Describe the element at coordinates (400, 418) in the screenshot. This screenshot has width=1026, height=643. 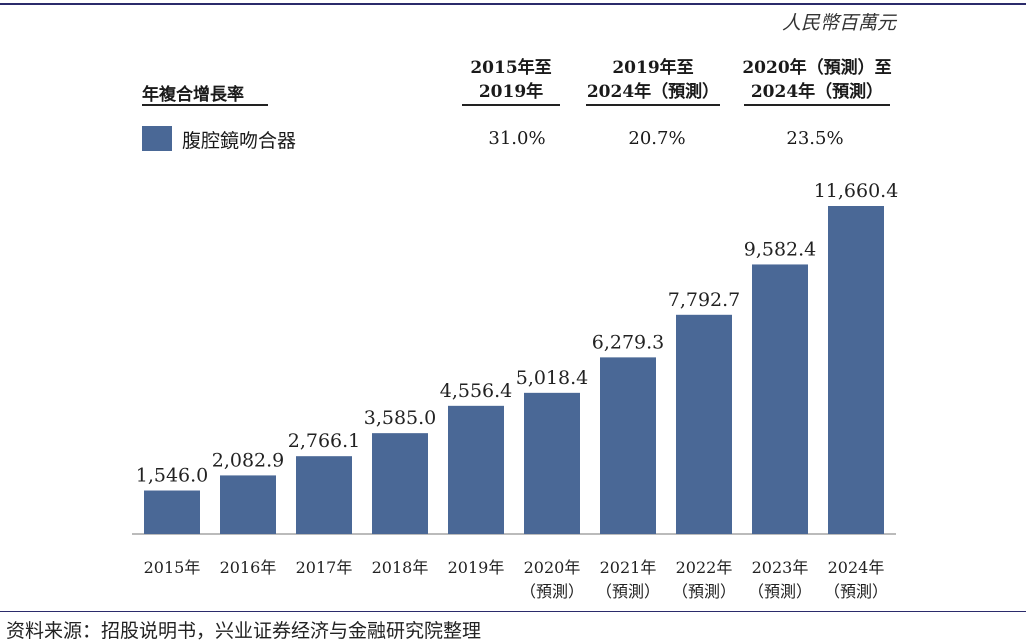
I see `bar-value-label: 3,585.0` at that location.